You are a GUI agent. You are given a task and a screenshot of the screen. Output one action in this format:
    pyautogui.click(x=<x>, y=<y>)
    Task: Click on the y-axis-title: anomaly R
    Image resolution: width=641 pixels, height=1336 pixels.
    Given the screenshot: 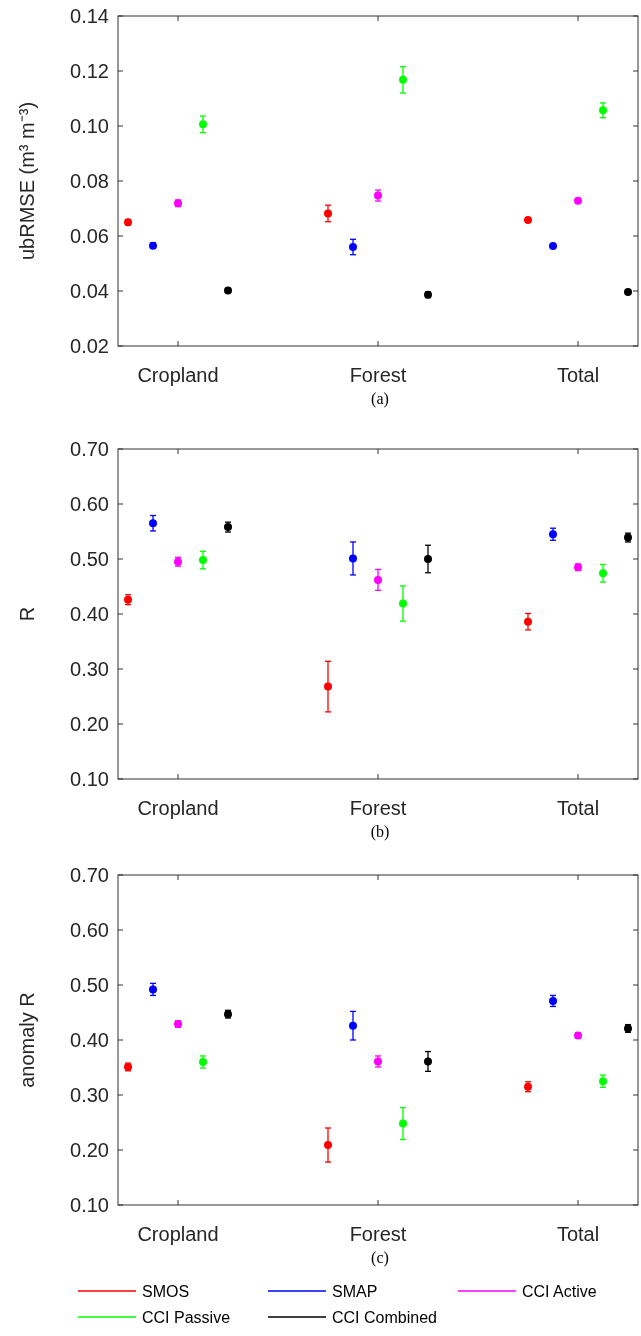 What is the action you would take?
    pyautogui.click(x=27, y=1040)
    